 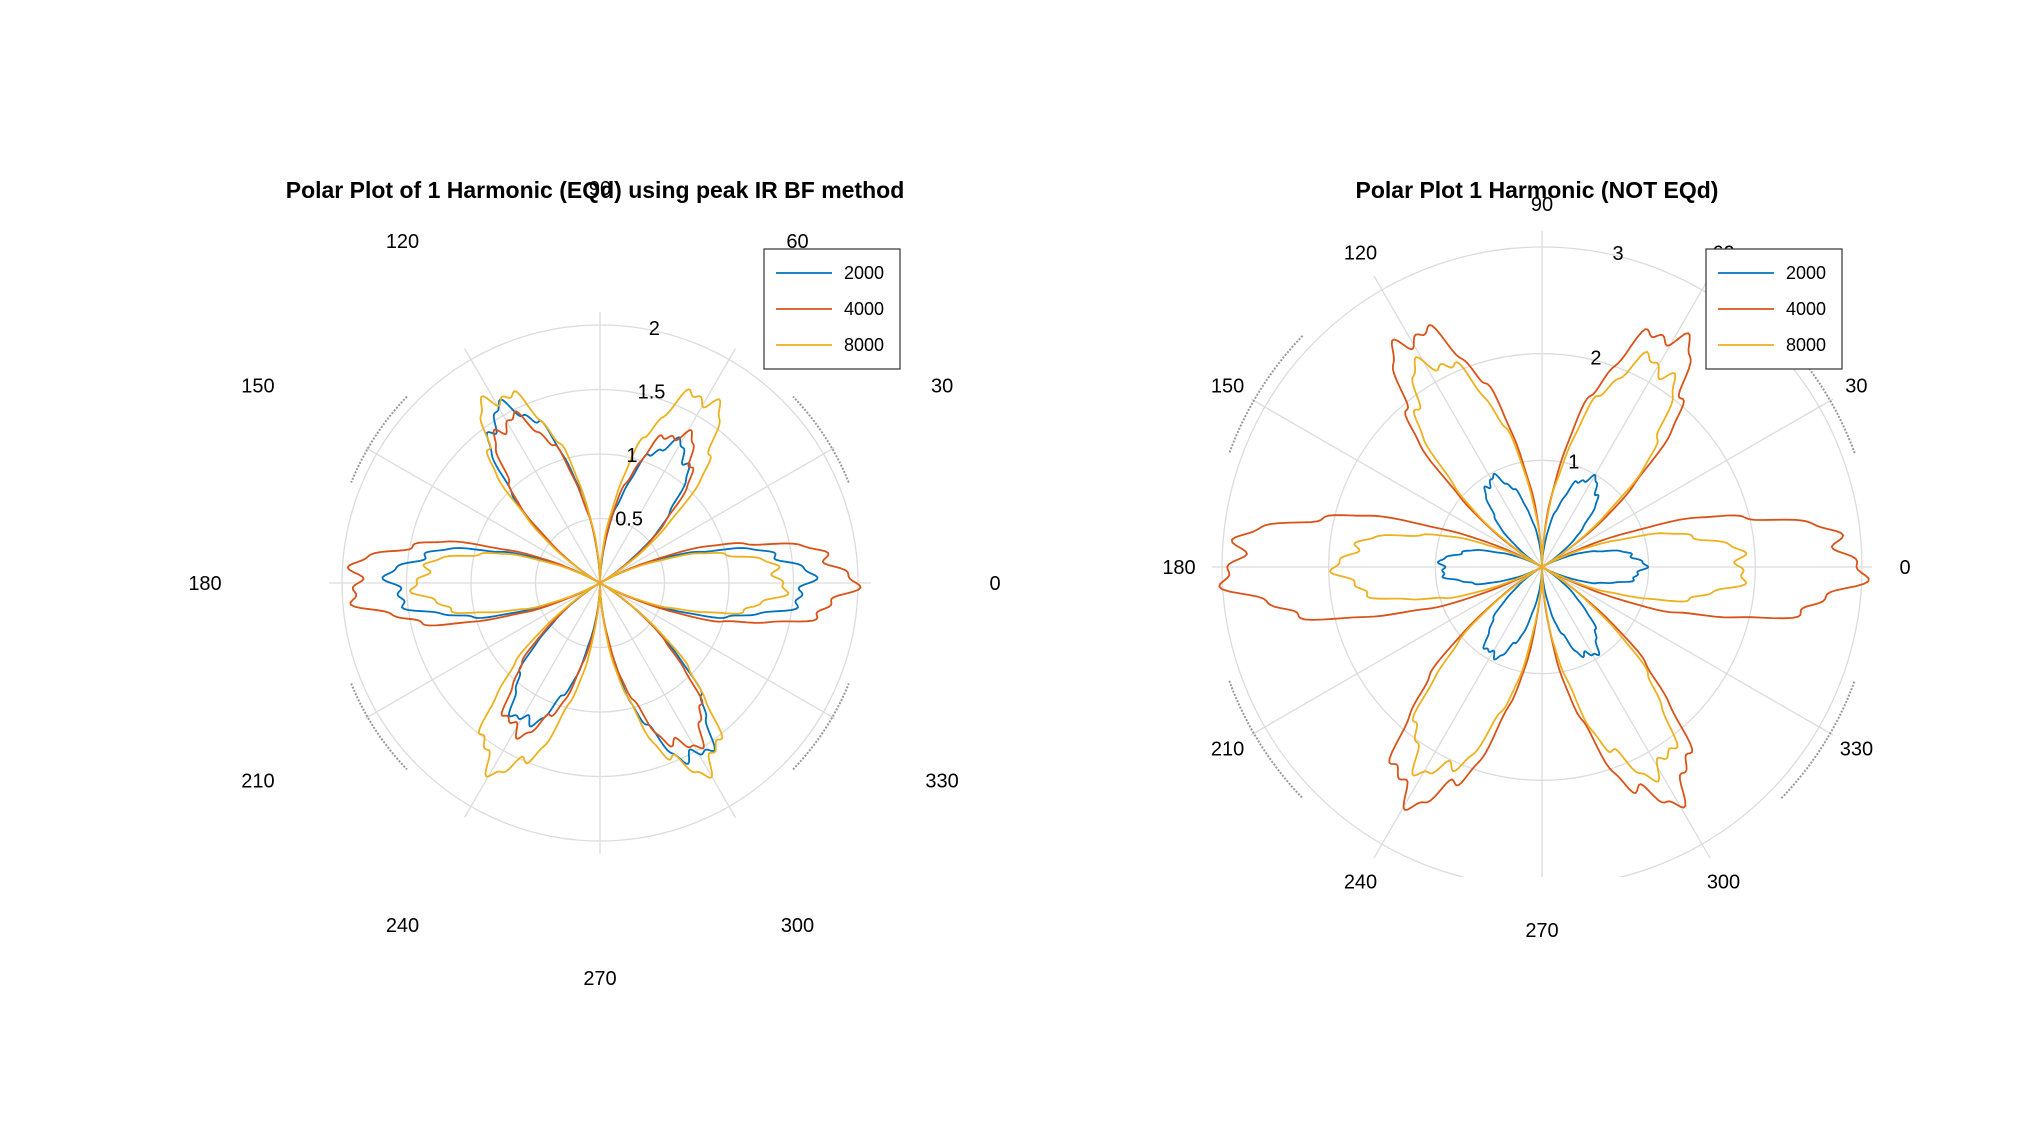 I want to click on theta-tick-label: 60, so click(x=797, y=242).